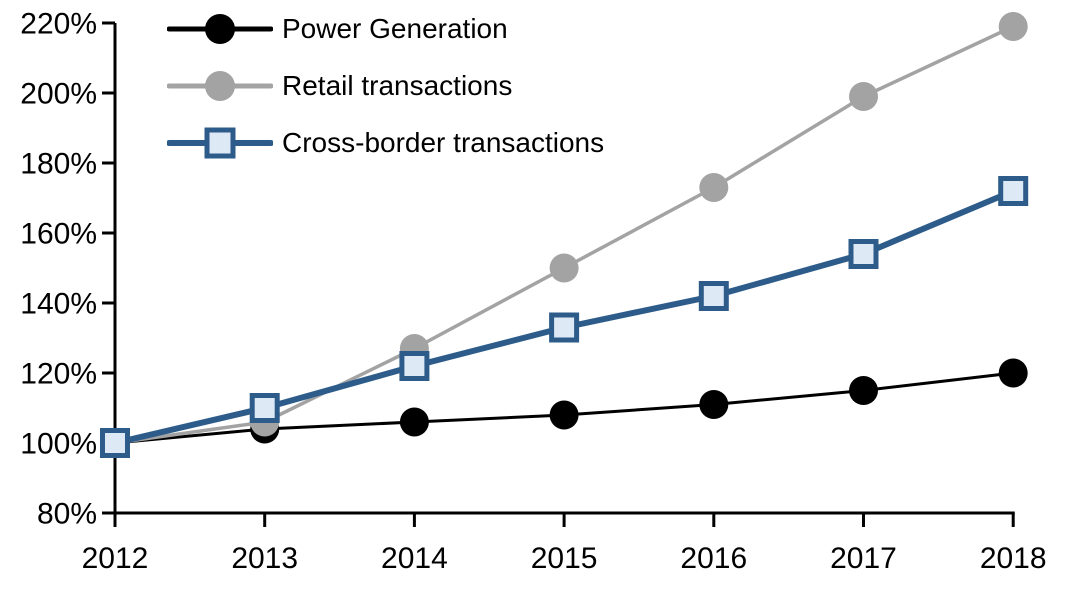 The height and width of the screenshot is (590, 1076). Describe the element at coordinates (414, 366) in the screenshot. I see `square-marker-cross-border-transactions-2014` at that location.